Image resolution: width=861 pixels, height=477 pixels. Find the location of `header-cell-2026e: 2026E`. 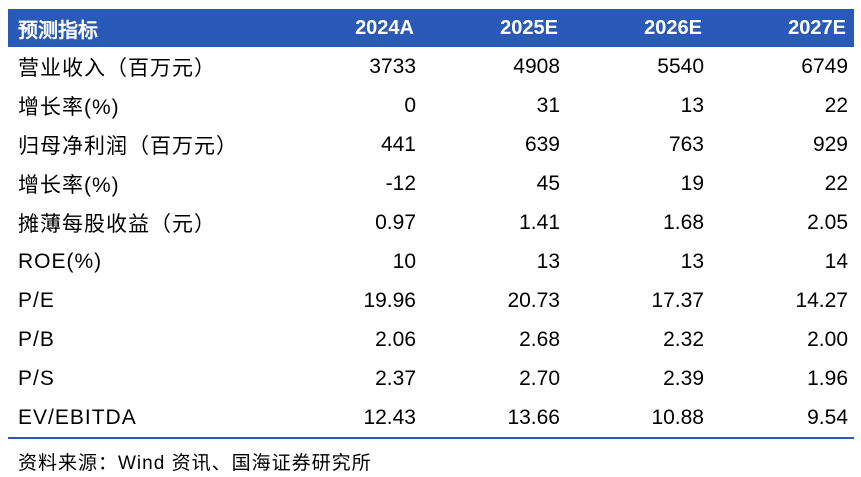

header-cell-2026e: 2026E is located at coordinates (638, 28).